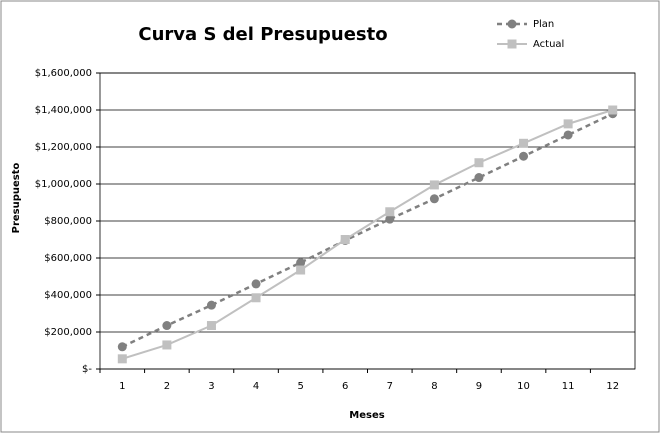  Describe the element at coordinates (256, 386) in the screenshot. I see `x-tick-label: 4` at that location.